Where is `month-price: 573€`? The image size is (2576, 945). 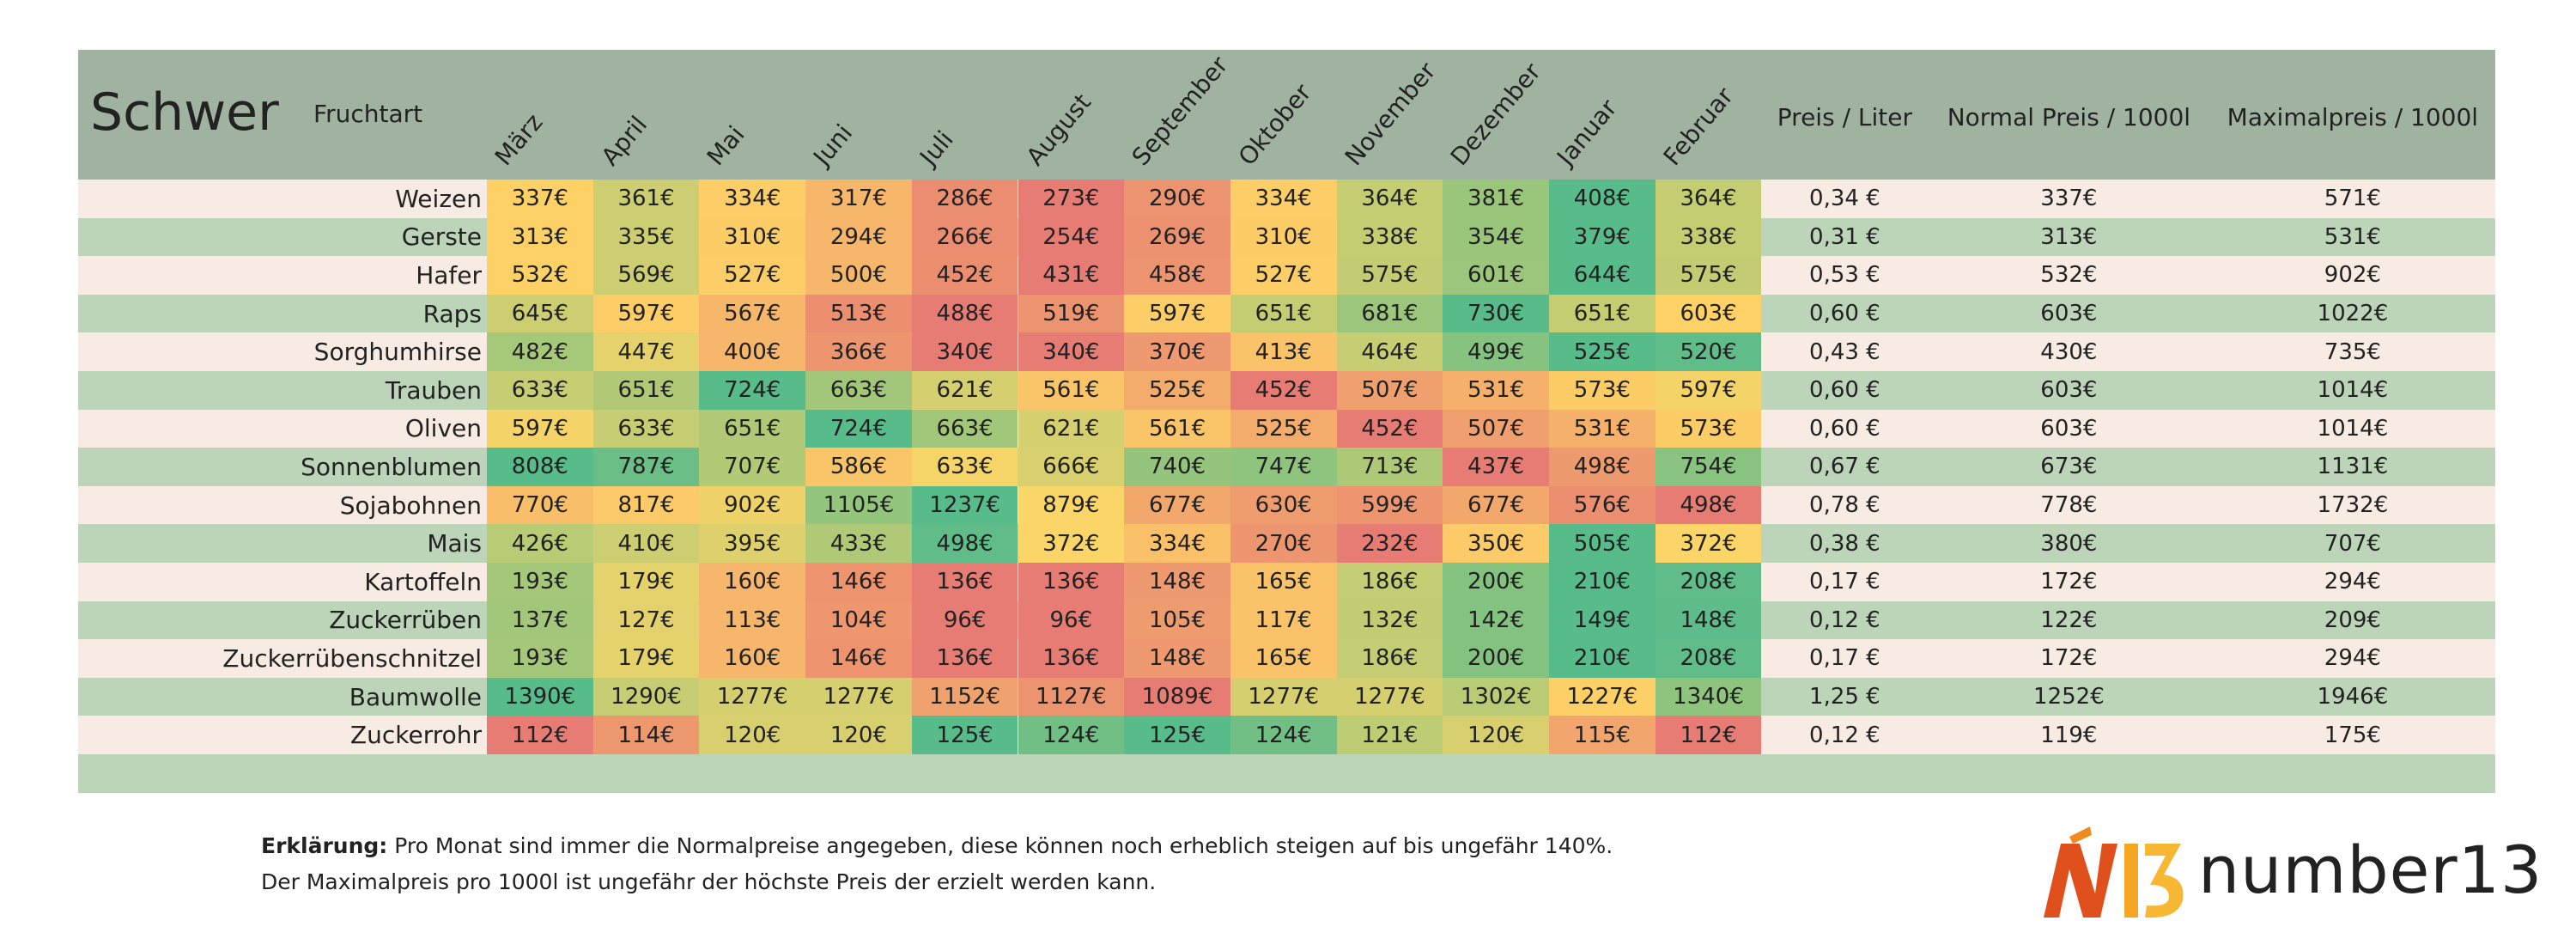
month-price: 573€ is located at coordinates (1602, 390).